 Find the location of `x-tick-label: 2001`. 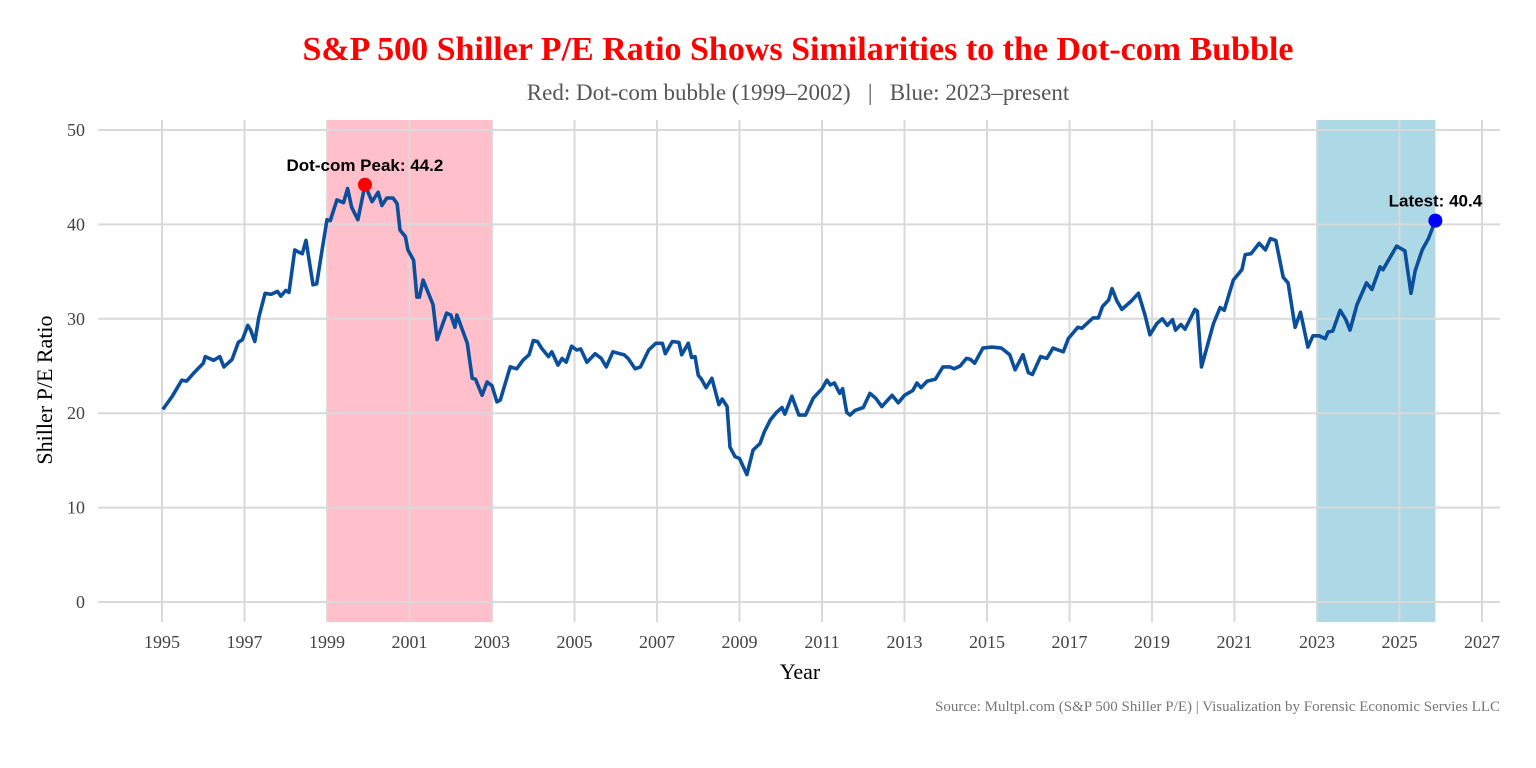

x-tick-label: 2001 is located at coordinates (410, 642).